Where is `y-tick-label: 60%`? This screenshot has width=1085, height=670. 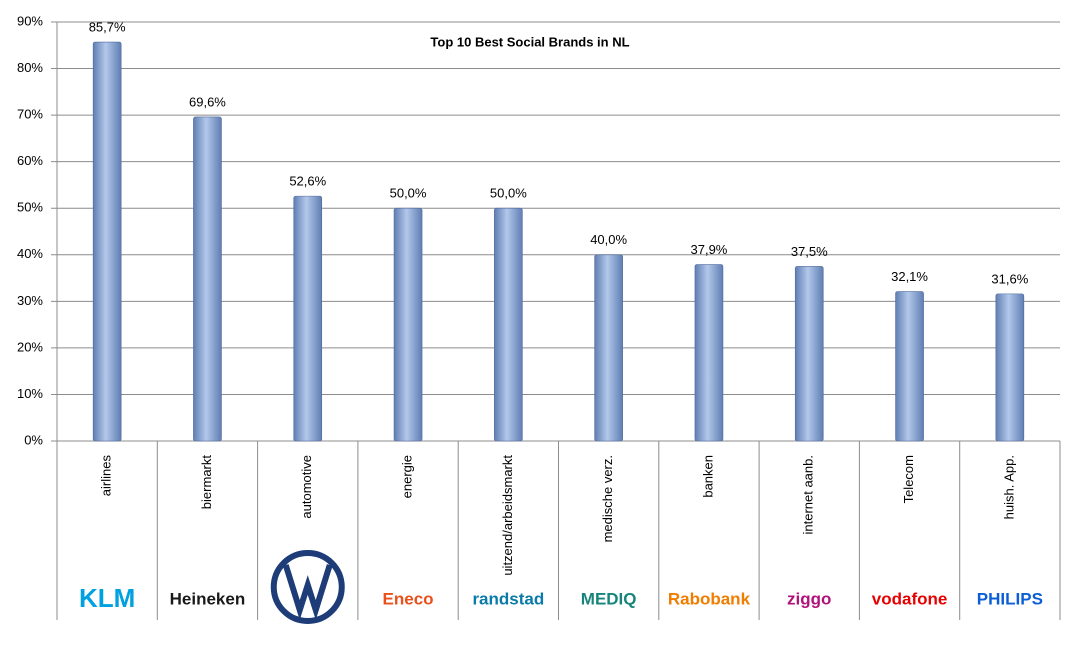
y-tick-label: 60% is located at coordinates (30, 160).